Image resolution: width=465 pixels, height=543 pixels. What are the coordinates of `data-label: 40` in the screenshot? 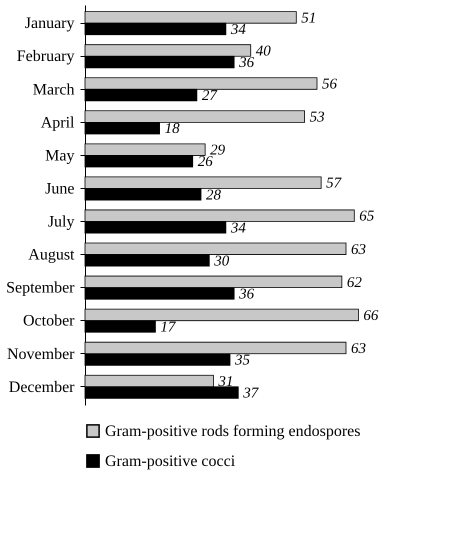 It's located at (264, 51).